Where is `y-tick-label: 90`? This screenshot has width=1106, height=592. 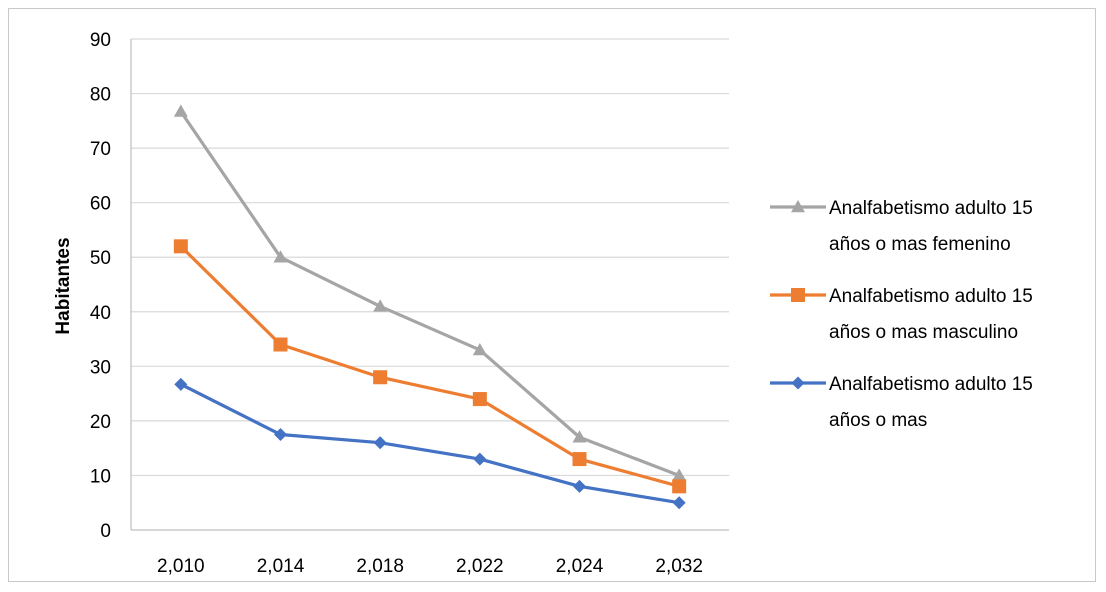
y-tick-label: 90 is located at coordinates (100, 40).